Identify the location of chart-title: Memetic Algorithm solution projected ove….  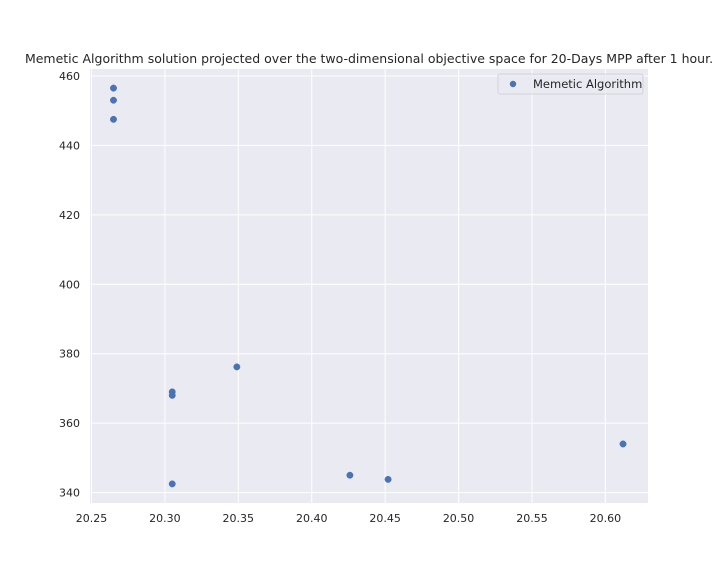
(369, 58).